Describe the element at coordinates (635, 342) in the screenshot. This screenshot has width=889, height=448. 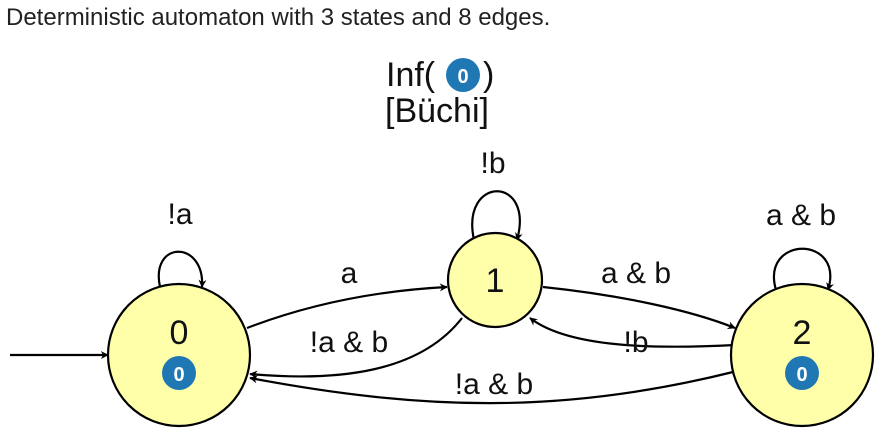
I see `edge-label-2-1: !b` at that location.